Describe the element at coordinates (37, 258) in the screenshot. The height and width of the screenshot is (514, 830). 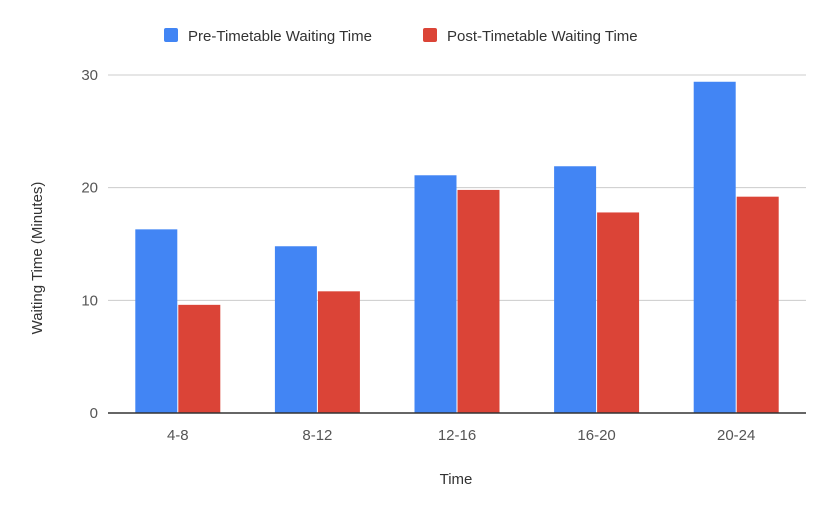
I see `y-axis-title: Waiting Time (Minutes)` at that location.